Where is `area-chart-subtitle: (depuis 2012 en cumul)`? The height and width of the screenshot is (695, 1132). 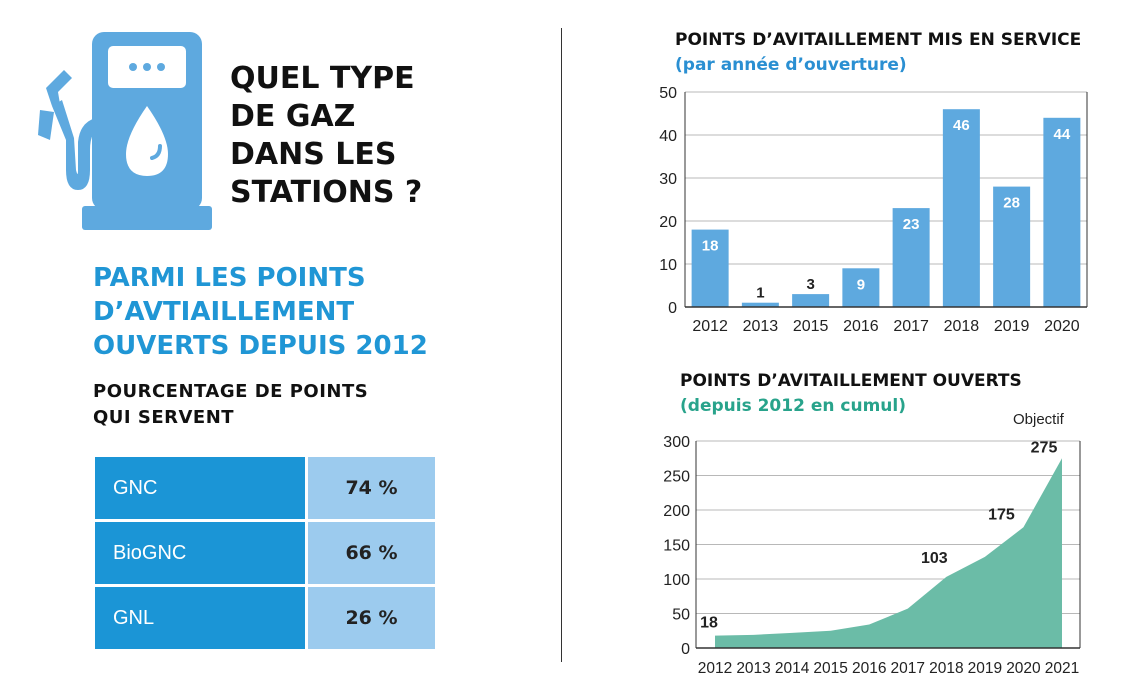 area-chart-subtitle: (depuis 2012 en cumul) is located at coordinates (793, 406).